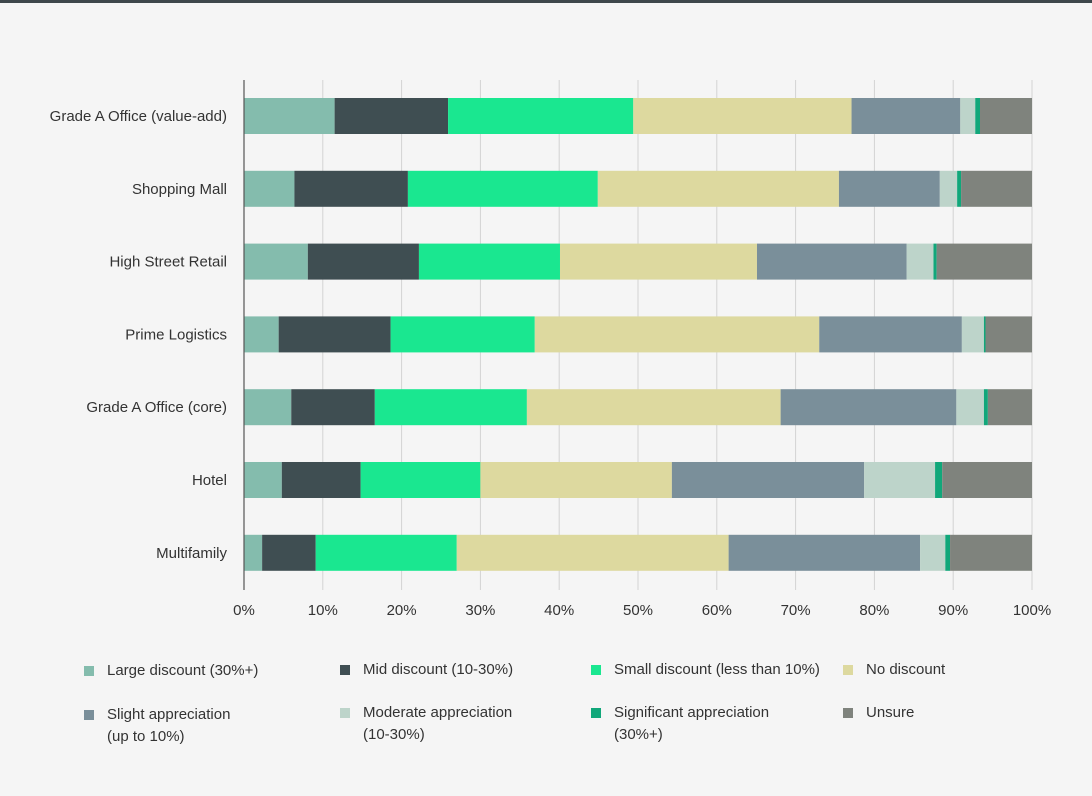 Image resolution: width=1092 pixels, height=796 pixels. I want to click on category-label: Prime Logistics, so click(176, 334).